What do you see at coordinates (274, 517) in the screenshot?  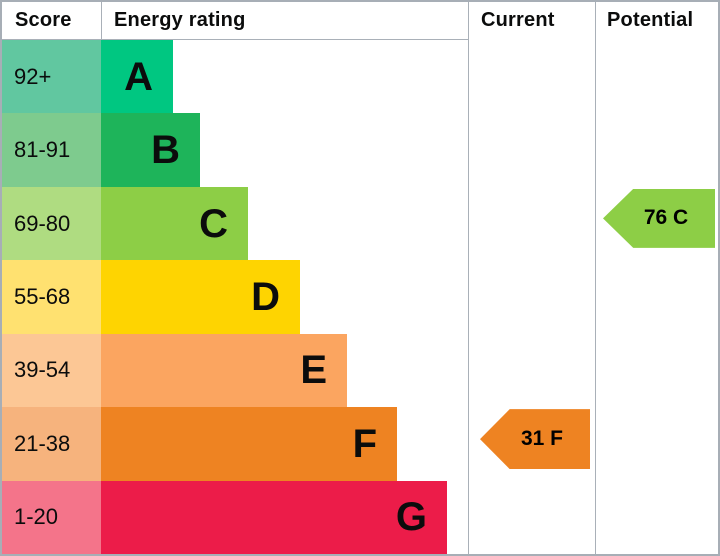 I see `rating-bar-g: G` at bounding box center [274, 517].